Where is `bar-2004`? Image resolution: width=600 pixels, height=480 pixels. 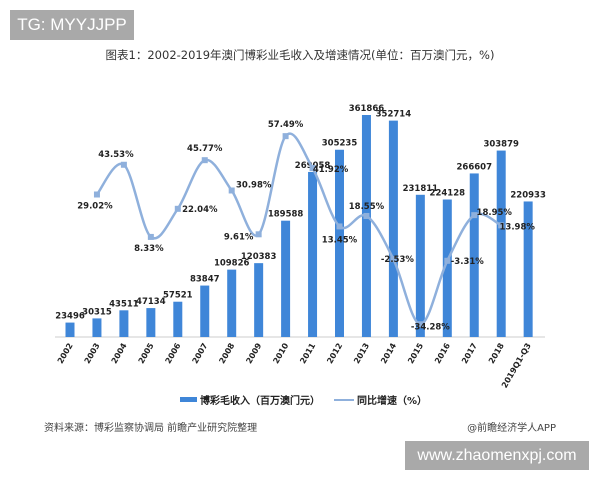
bar-2004 is located at coordinates (124, 323).